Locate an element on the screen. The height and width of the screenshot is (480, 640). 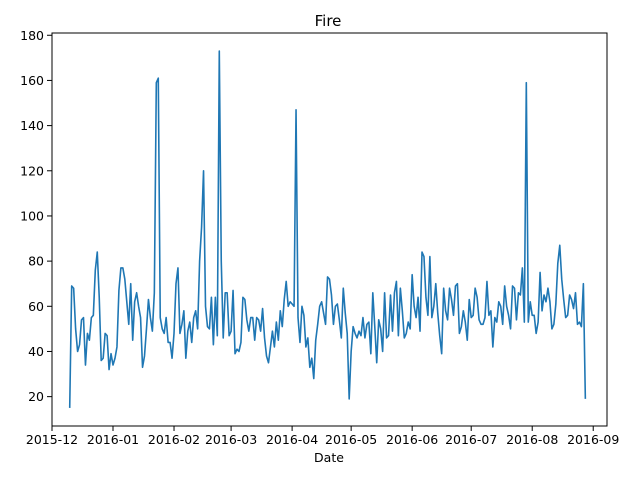
y-tick-label: 80 is located at coordinates (36, 261).